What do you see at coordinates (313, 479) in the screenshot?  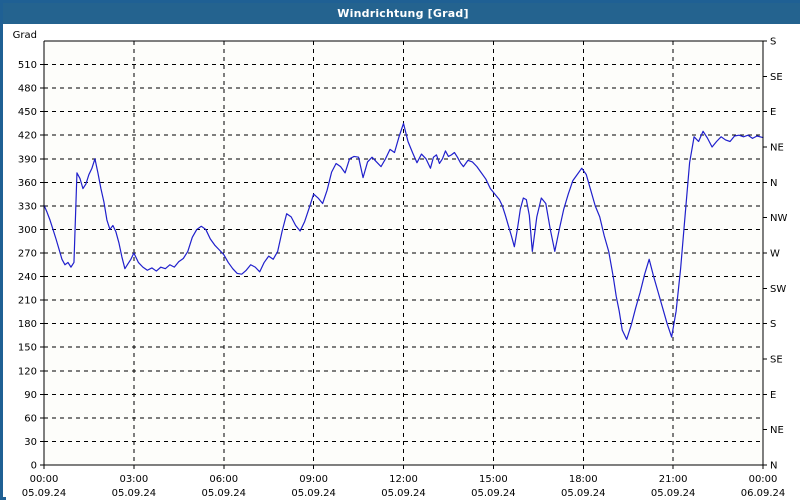 I see `x-axis-time-label: 09:00` at bounding box center [313, 479].